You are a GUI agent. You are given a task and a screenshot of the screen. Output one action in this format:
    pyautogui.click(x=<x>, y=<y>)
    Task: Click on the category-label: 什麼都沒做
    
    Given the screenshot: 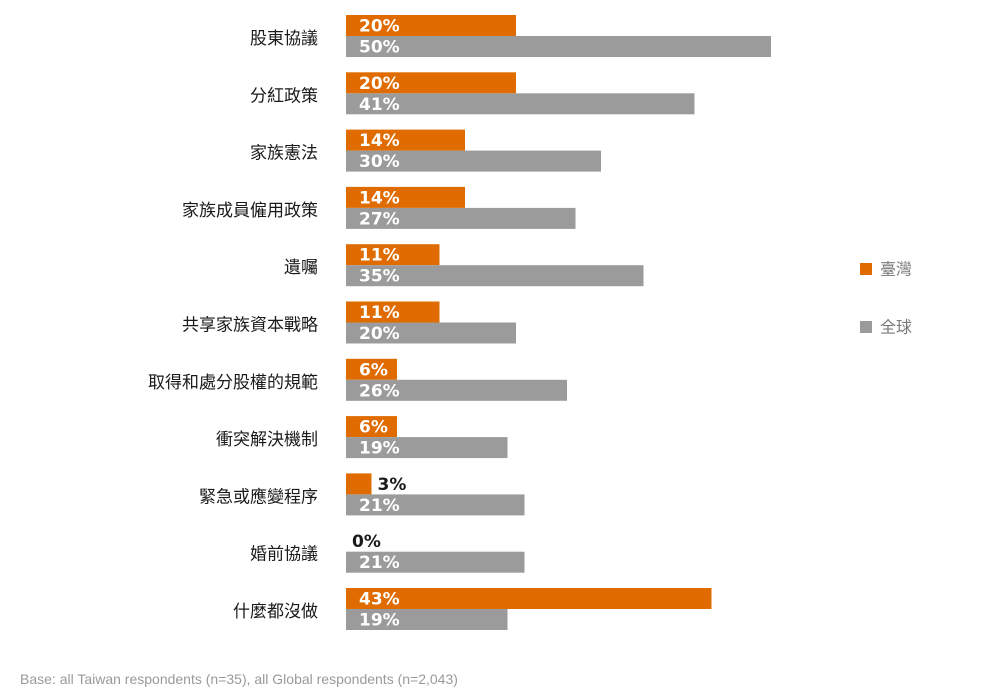 What is the action you would take?
    pyautogui.click(x=275, y=612)
    